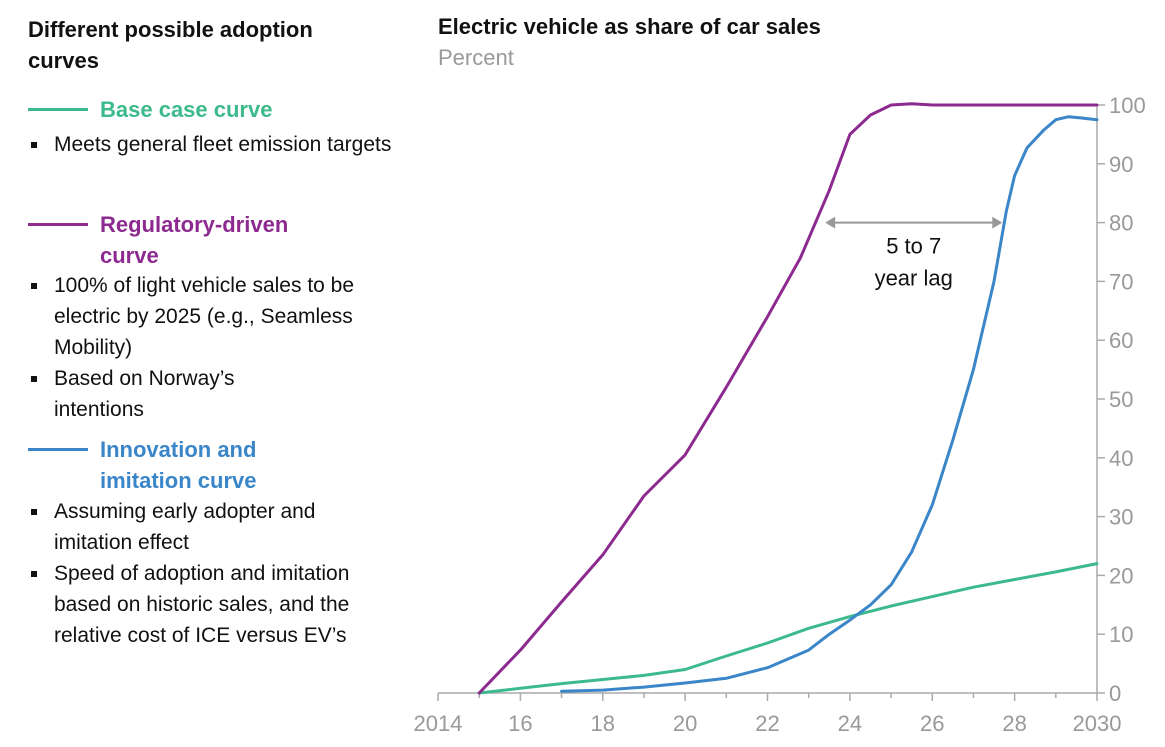  I want to click on y-tick-label: 100, so click(1127, 105).